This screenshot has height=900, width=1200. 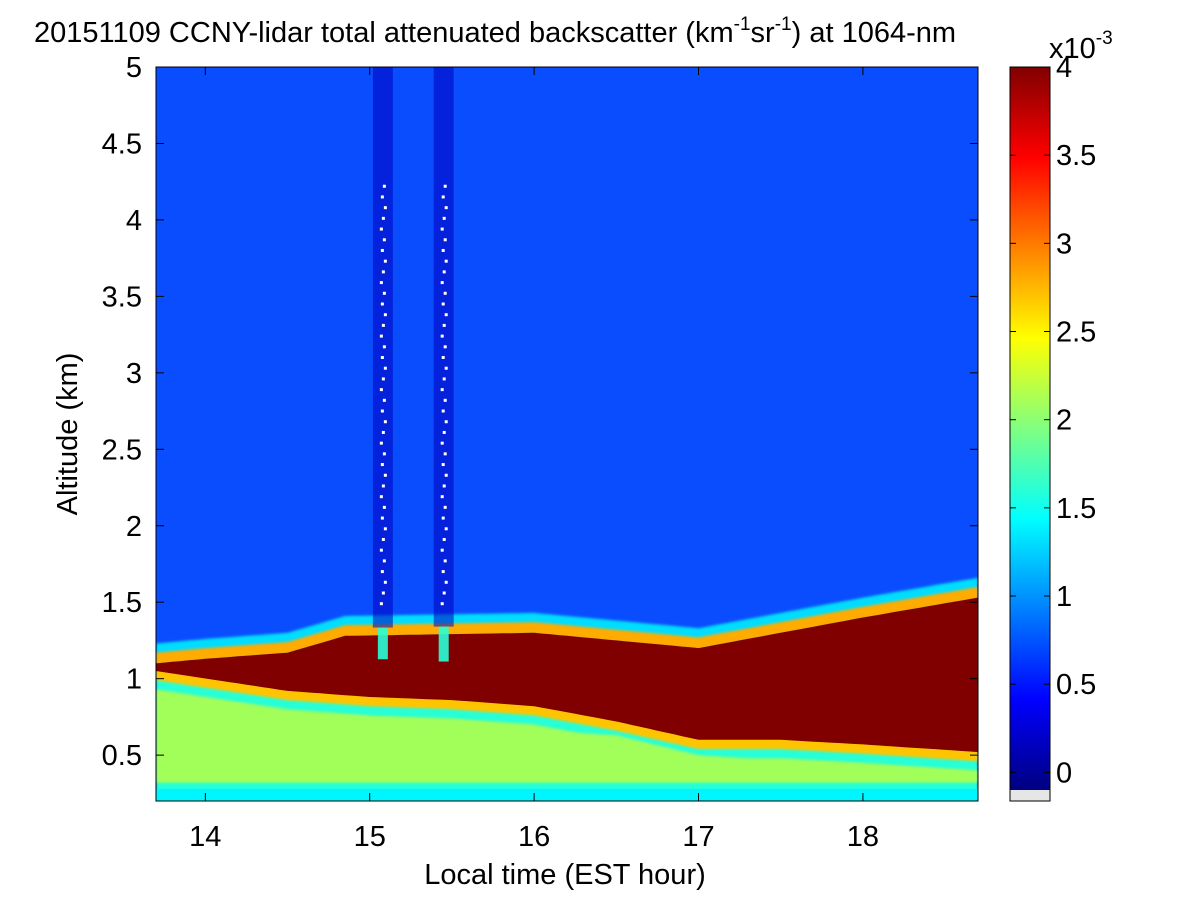 What do you see at coordinates (134, 527) in the screenshot?
I see `y-tick-label: 2` at bounding box center [134, 527].